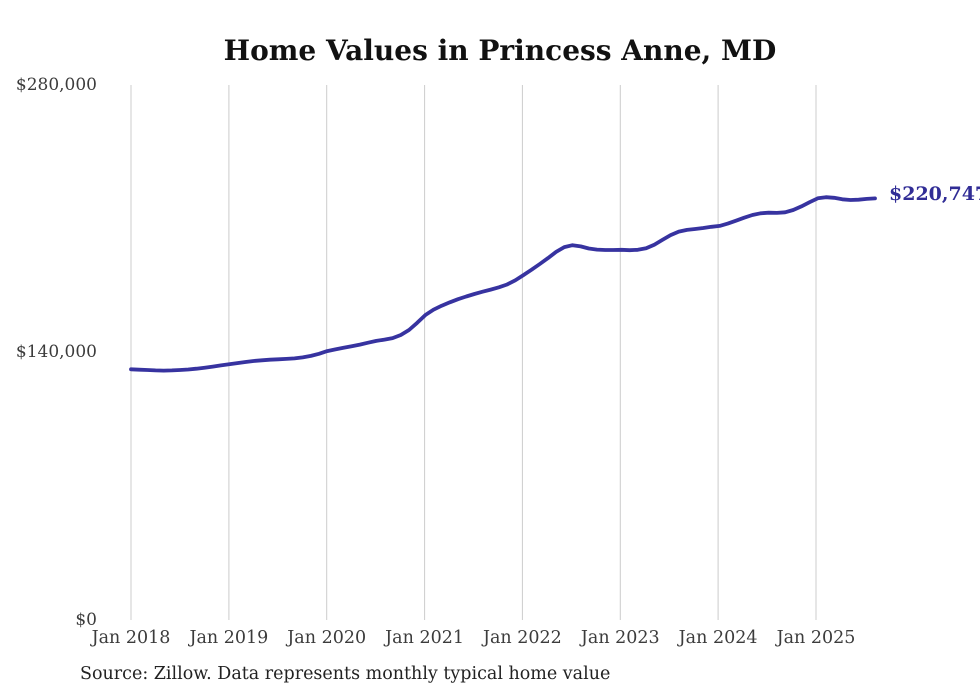  What do you see at coordinates (325, 638) in the screenshot?
I see `x-tick-label-2020: Jan 2020` at bounding box center [325, 638].